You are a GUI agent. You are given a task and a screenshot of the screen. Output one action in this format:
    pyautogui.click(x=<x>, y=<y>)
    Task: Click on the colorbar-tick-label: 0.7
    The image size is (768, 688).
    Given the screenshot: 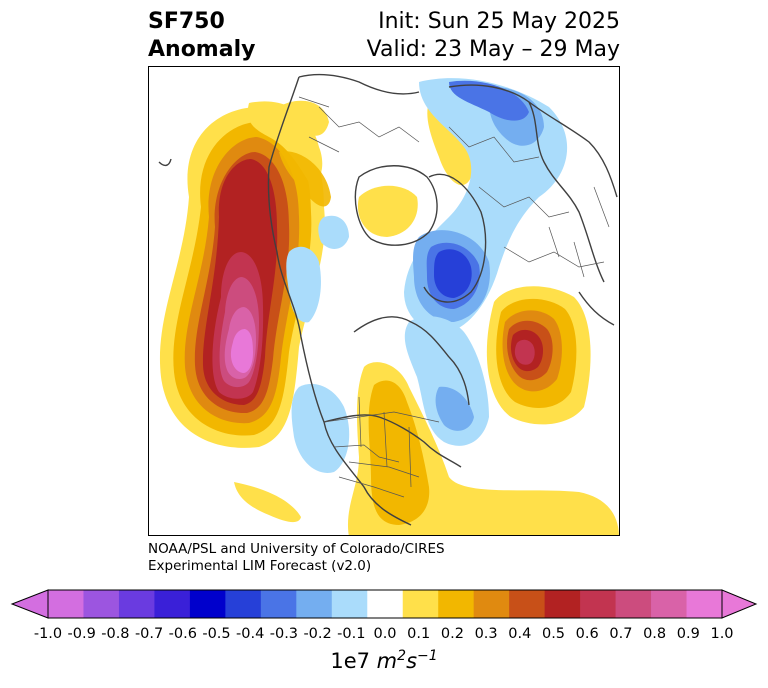 What is the action you would take?
    pyautogui.click(x=621, y=634)
    